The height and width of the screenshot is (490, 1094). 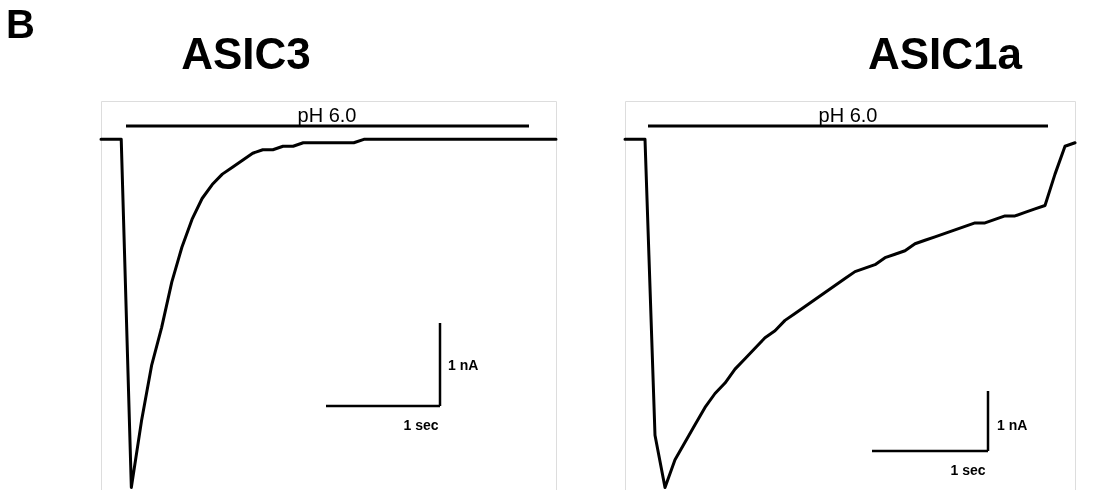 I want to click on chart-title: ASIC3, so click(x=246, y=53).